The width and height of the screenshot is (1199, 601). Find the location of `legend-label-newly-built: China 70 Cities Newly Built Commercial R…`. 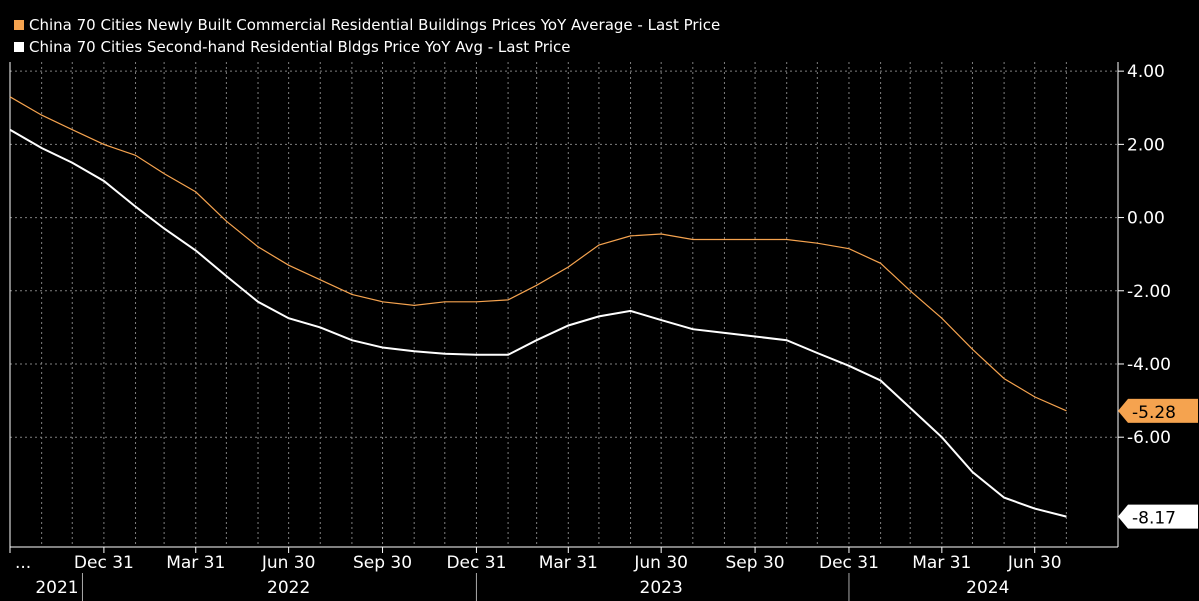

legend-label-newly-built: China 70 Cities Newly Built Commercial R… is located at coordinates (375, 25).